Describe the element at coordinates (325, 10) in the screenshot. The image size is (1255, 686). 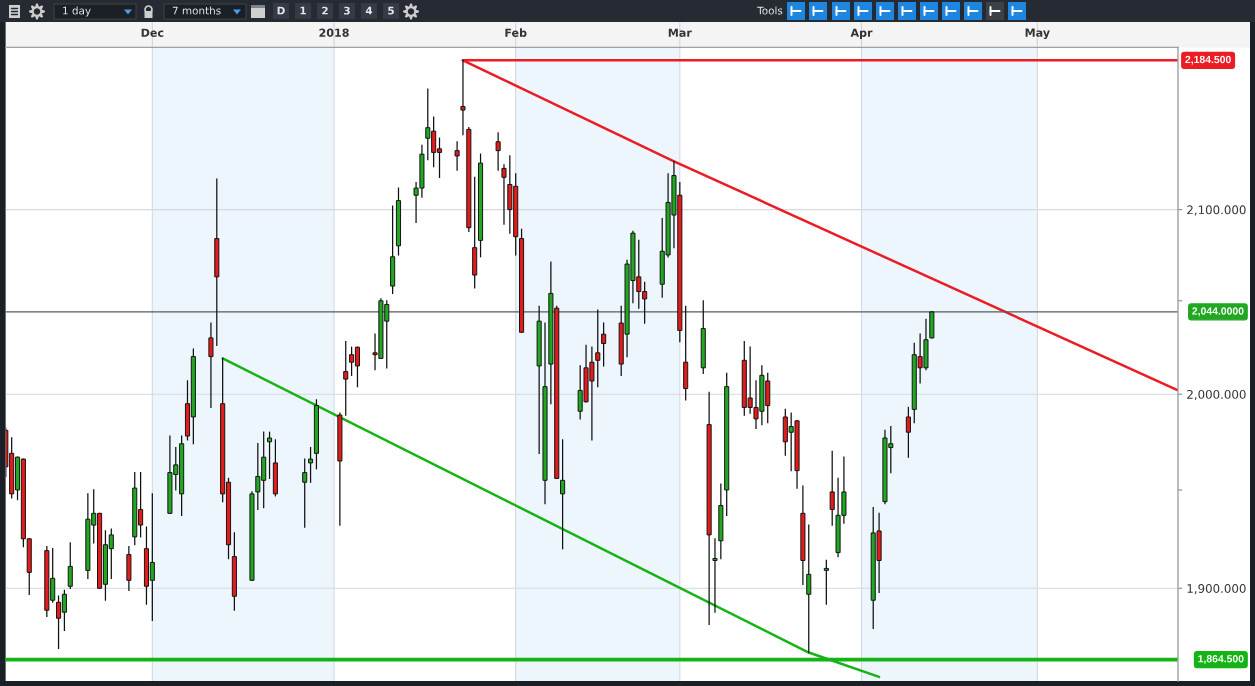
I see `text: 2` at that location.